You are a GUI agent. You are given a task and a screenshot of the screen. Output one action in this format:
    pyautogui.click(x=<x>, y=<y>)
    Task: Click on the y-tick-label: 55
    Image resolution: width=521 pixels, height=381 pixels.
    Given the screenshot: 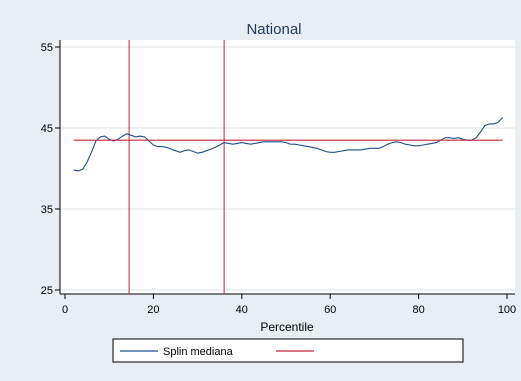 What is the action you would take?
    pyautogui.click(x=47, y=48)
    